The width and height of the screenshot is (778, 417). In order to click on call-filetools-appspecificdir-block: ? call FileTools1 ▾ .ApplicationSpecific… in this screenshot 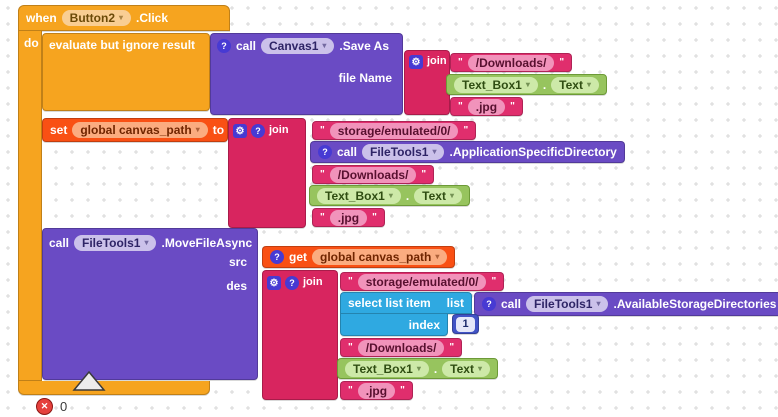, I will do `click(467, 152)`.